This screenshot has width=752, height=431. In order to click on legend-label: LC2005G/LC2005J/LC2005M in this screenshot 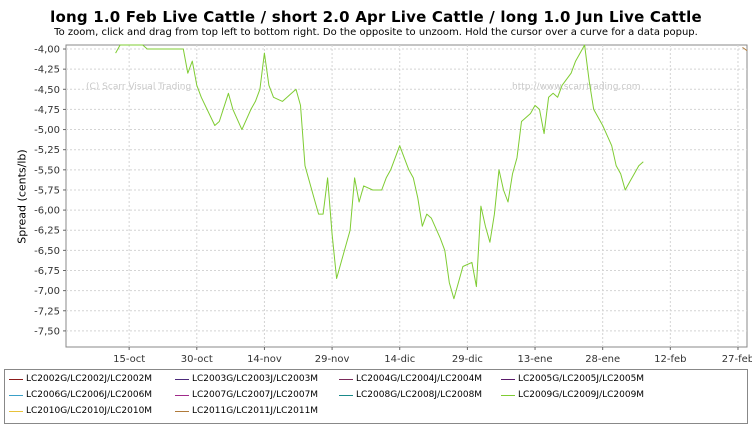, I will do `click(581, 379)`.